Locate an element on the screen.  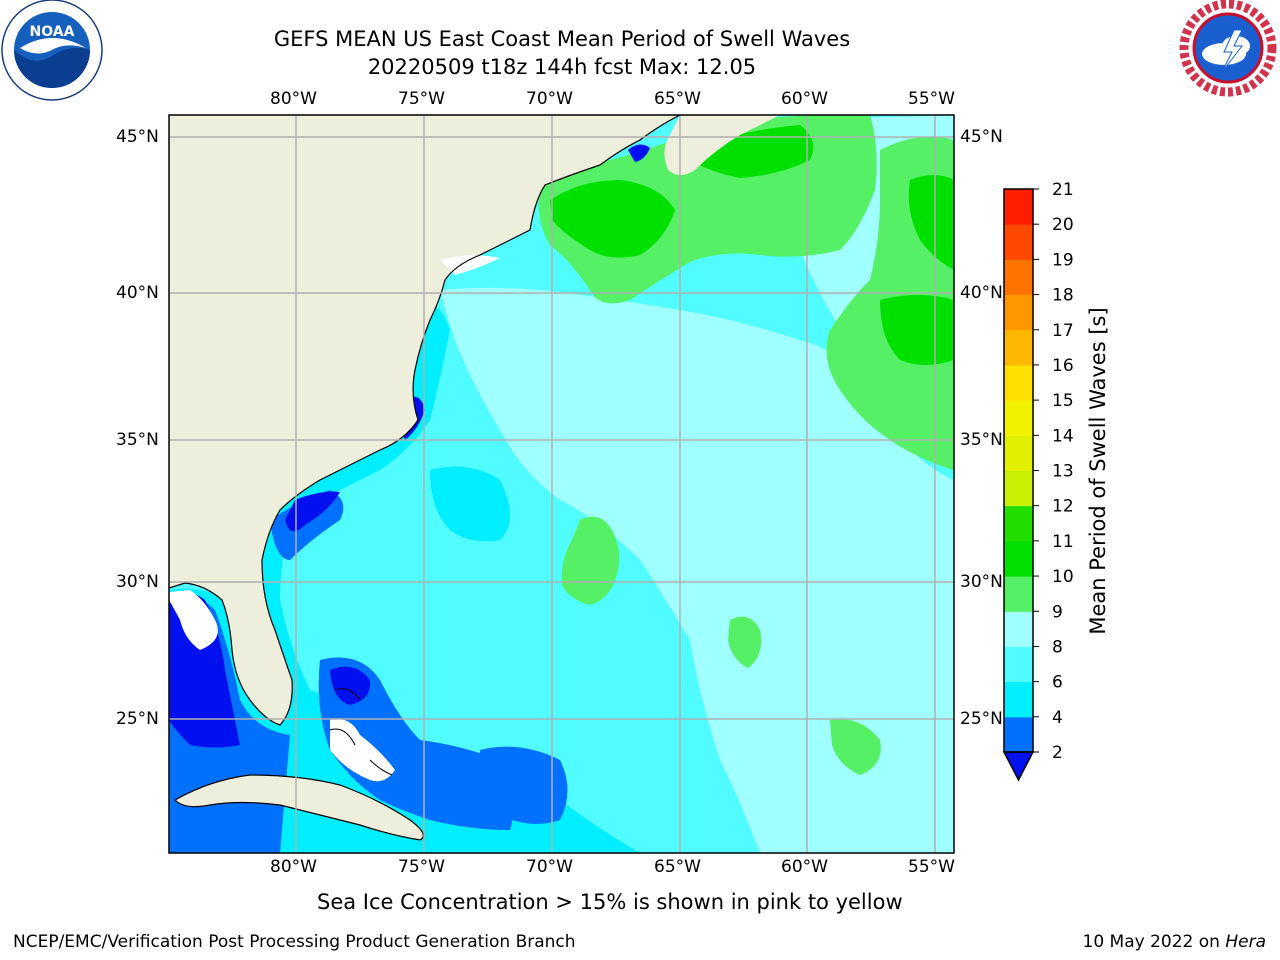
colorbar-tick-label: 14 is located at coordinates (1063, 436).